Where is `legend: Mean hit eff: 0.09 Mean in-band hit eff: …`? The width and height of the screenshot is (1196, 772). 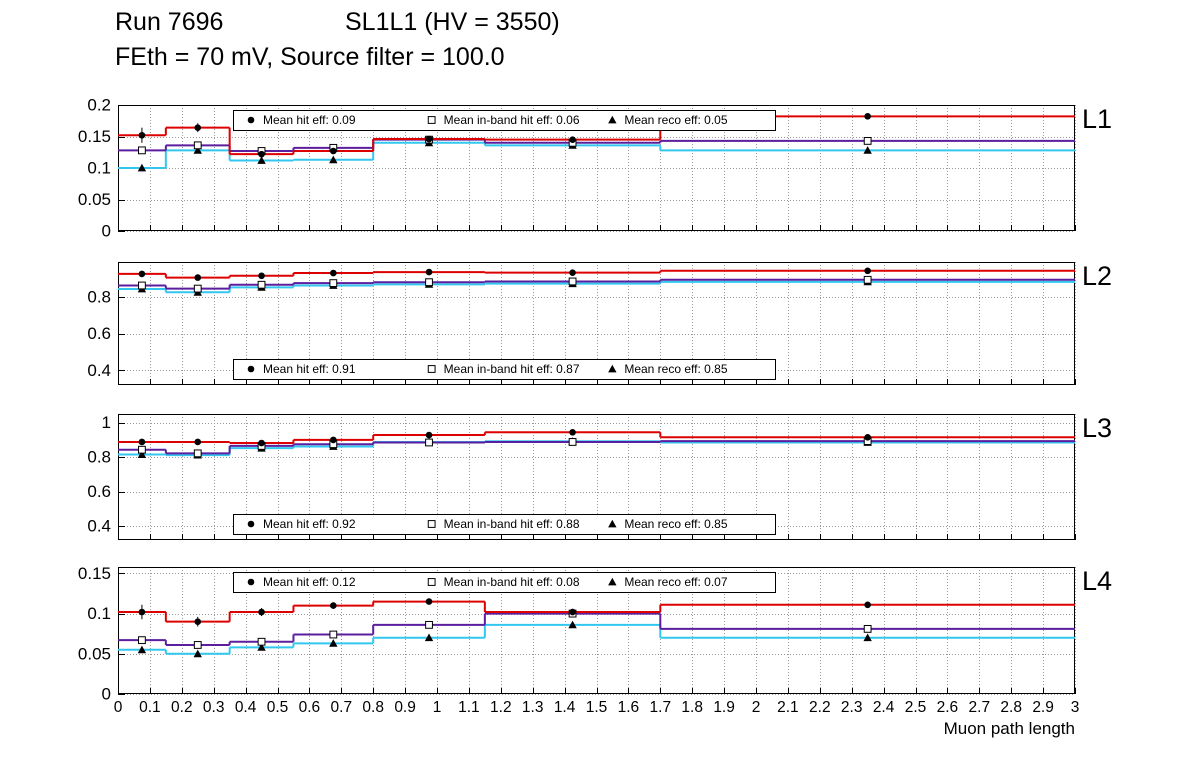 legend: Mean hit eff: 0.09 Mean in-band hit eff: … is located at coordinates (504, 120).